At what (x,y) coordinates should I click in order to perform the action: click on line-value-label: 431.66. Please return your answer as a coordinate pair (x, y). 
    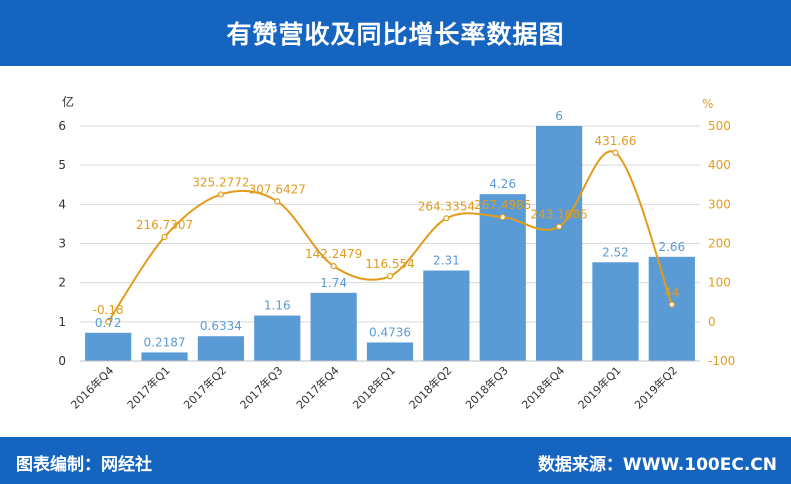
    Looking at the image, I should click on (615, 141).